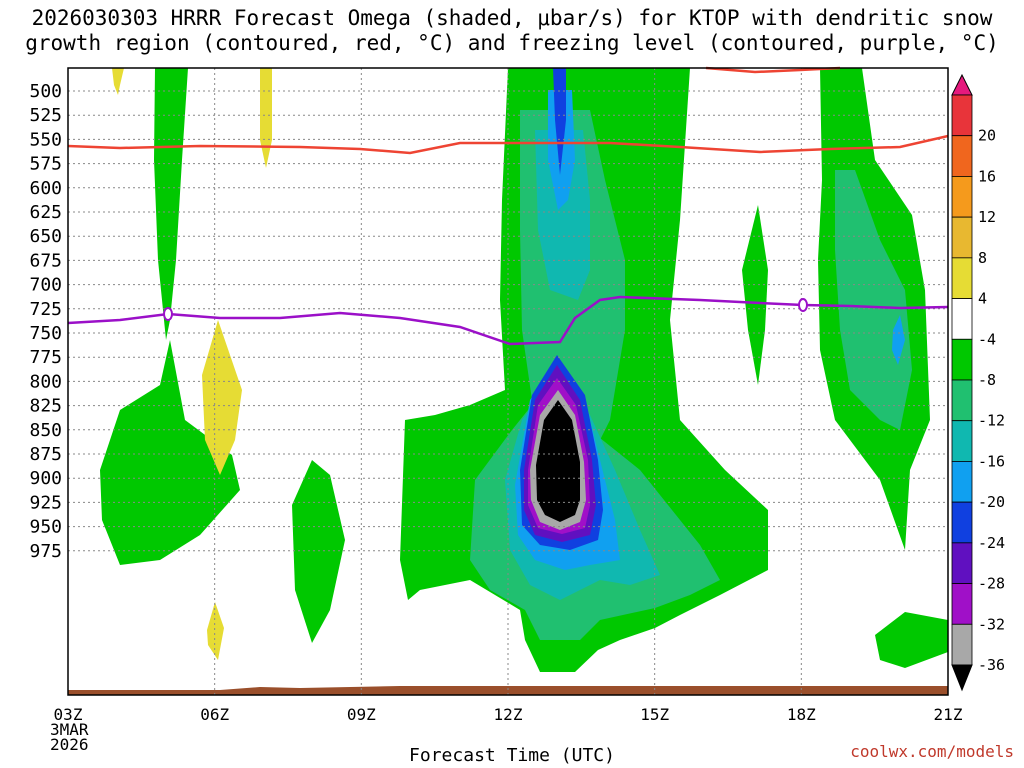  I want to click on colorbar-top-arrow, so click(962, 84).